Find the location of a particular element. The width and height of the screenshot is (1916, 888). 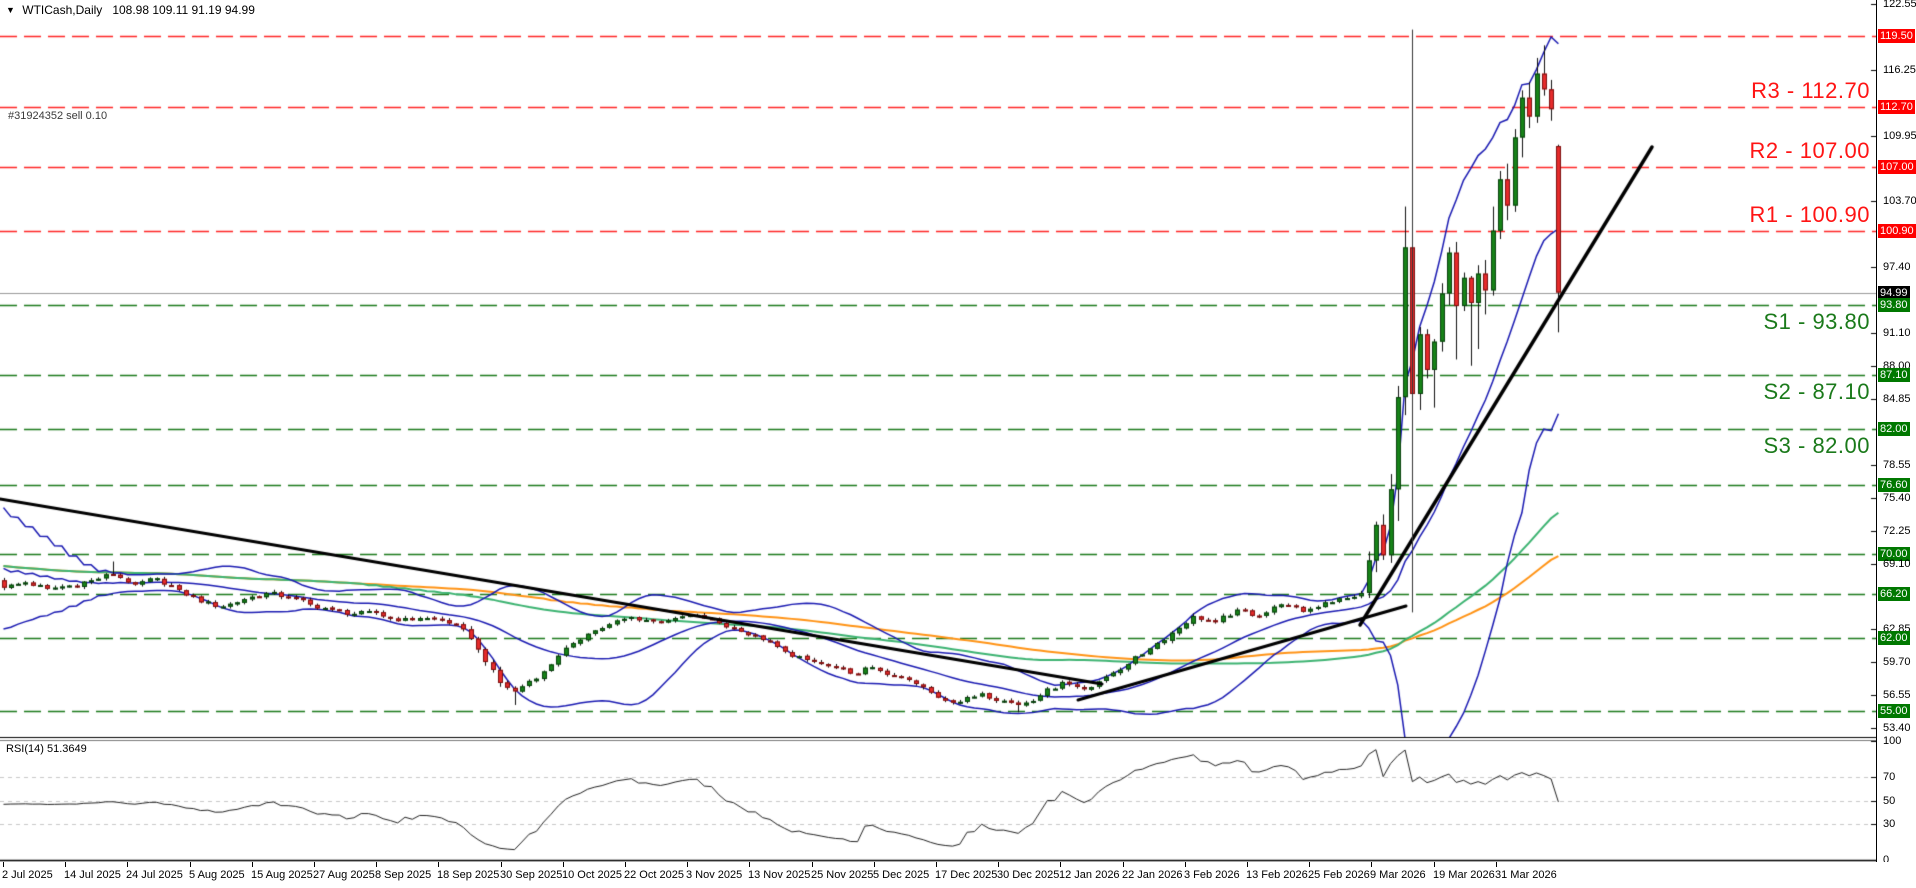

price-axis-tick: 122.55 is located at coordinates (1899, 5).